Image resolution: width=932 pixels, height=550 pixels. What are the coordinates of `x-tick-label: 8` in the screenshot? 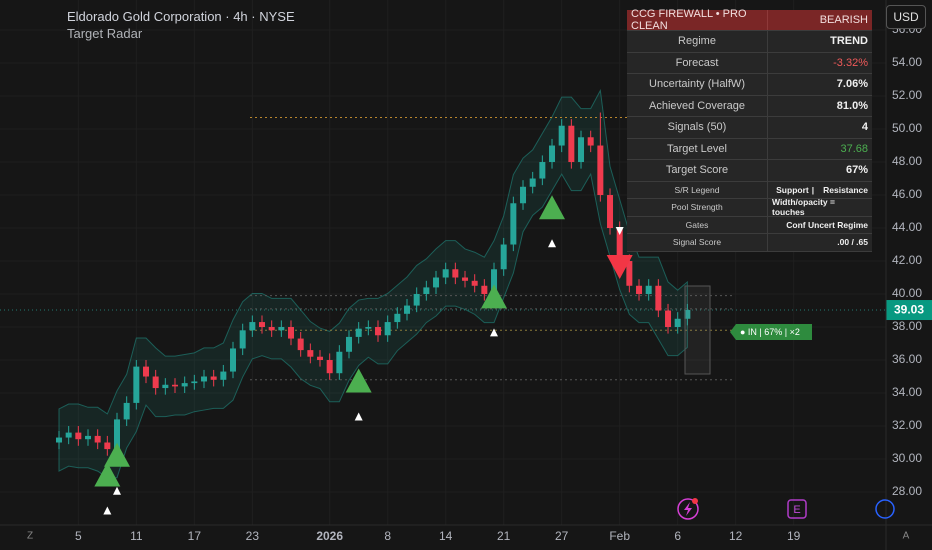 It's located at (387, 536).